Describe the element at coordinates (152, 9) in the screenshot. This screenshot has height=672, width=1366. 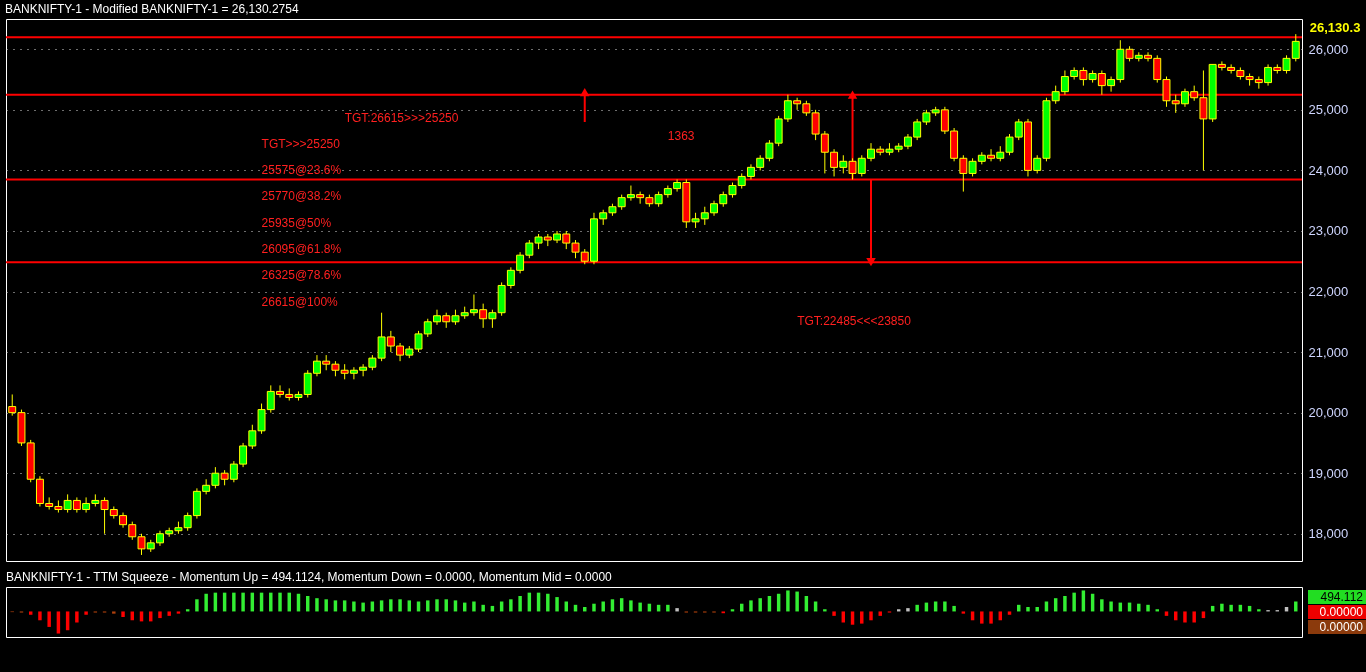
I see `chart-title: BANKNIFTY-1 - Modified BANKNIFTY-1 = 26,130.2754` at that location.